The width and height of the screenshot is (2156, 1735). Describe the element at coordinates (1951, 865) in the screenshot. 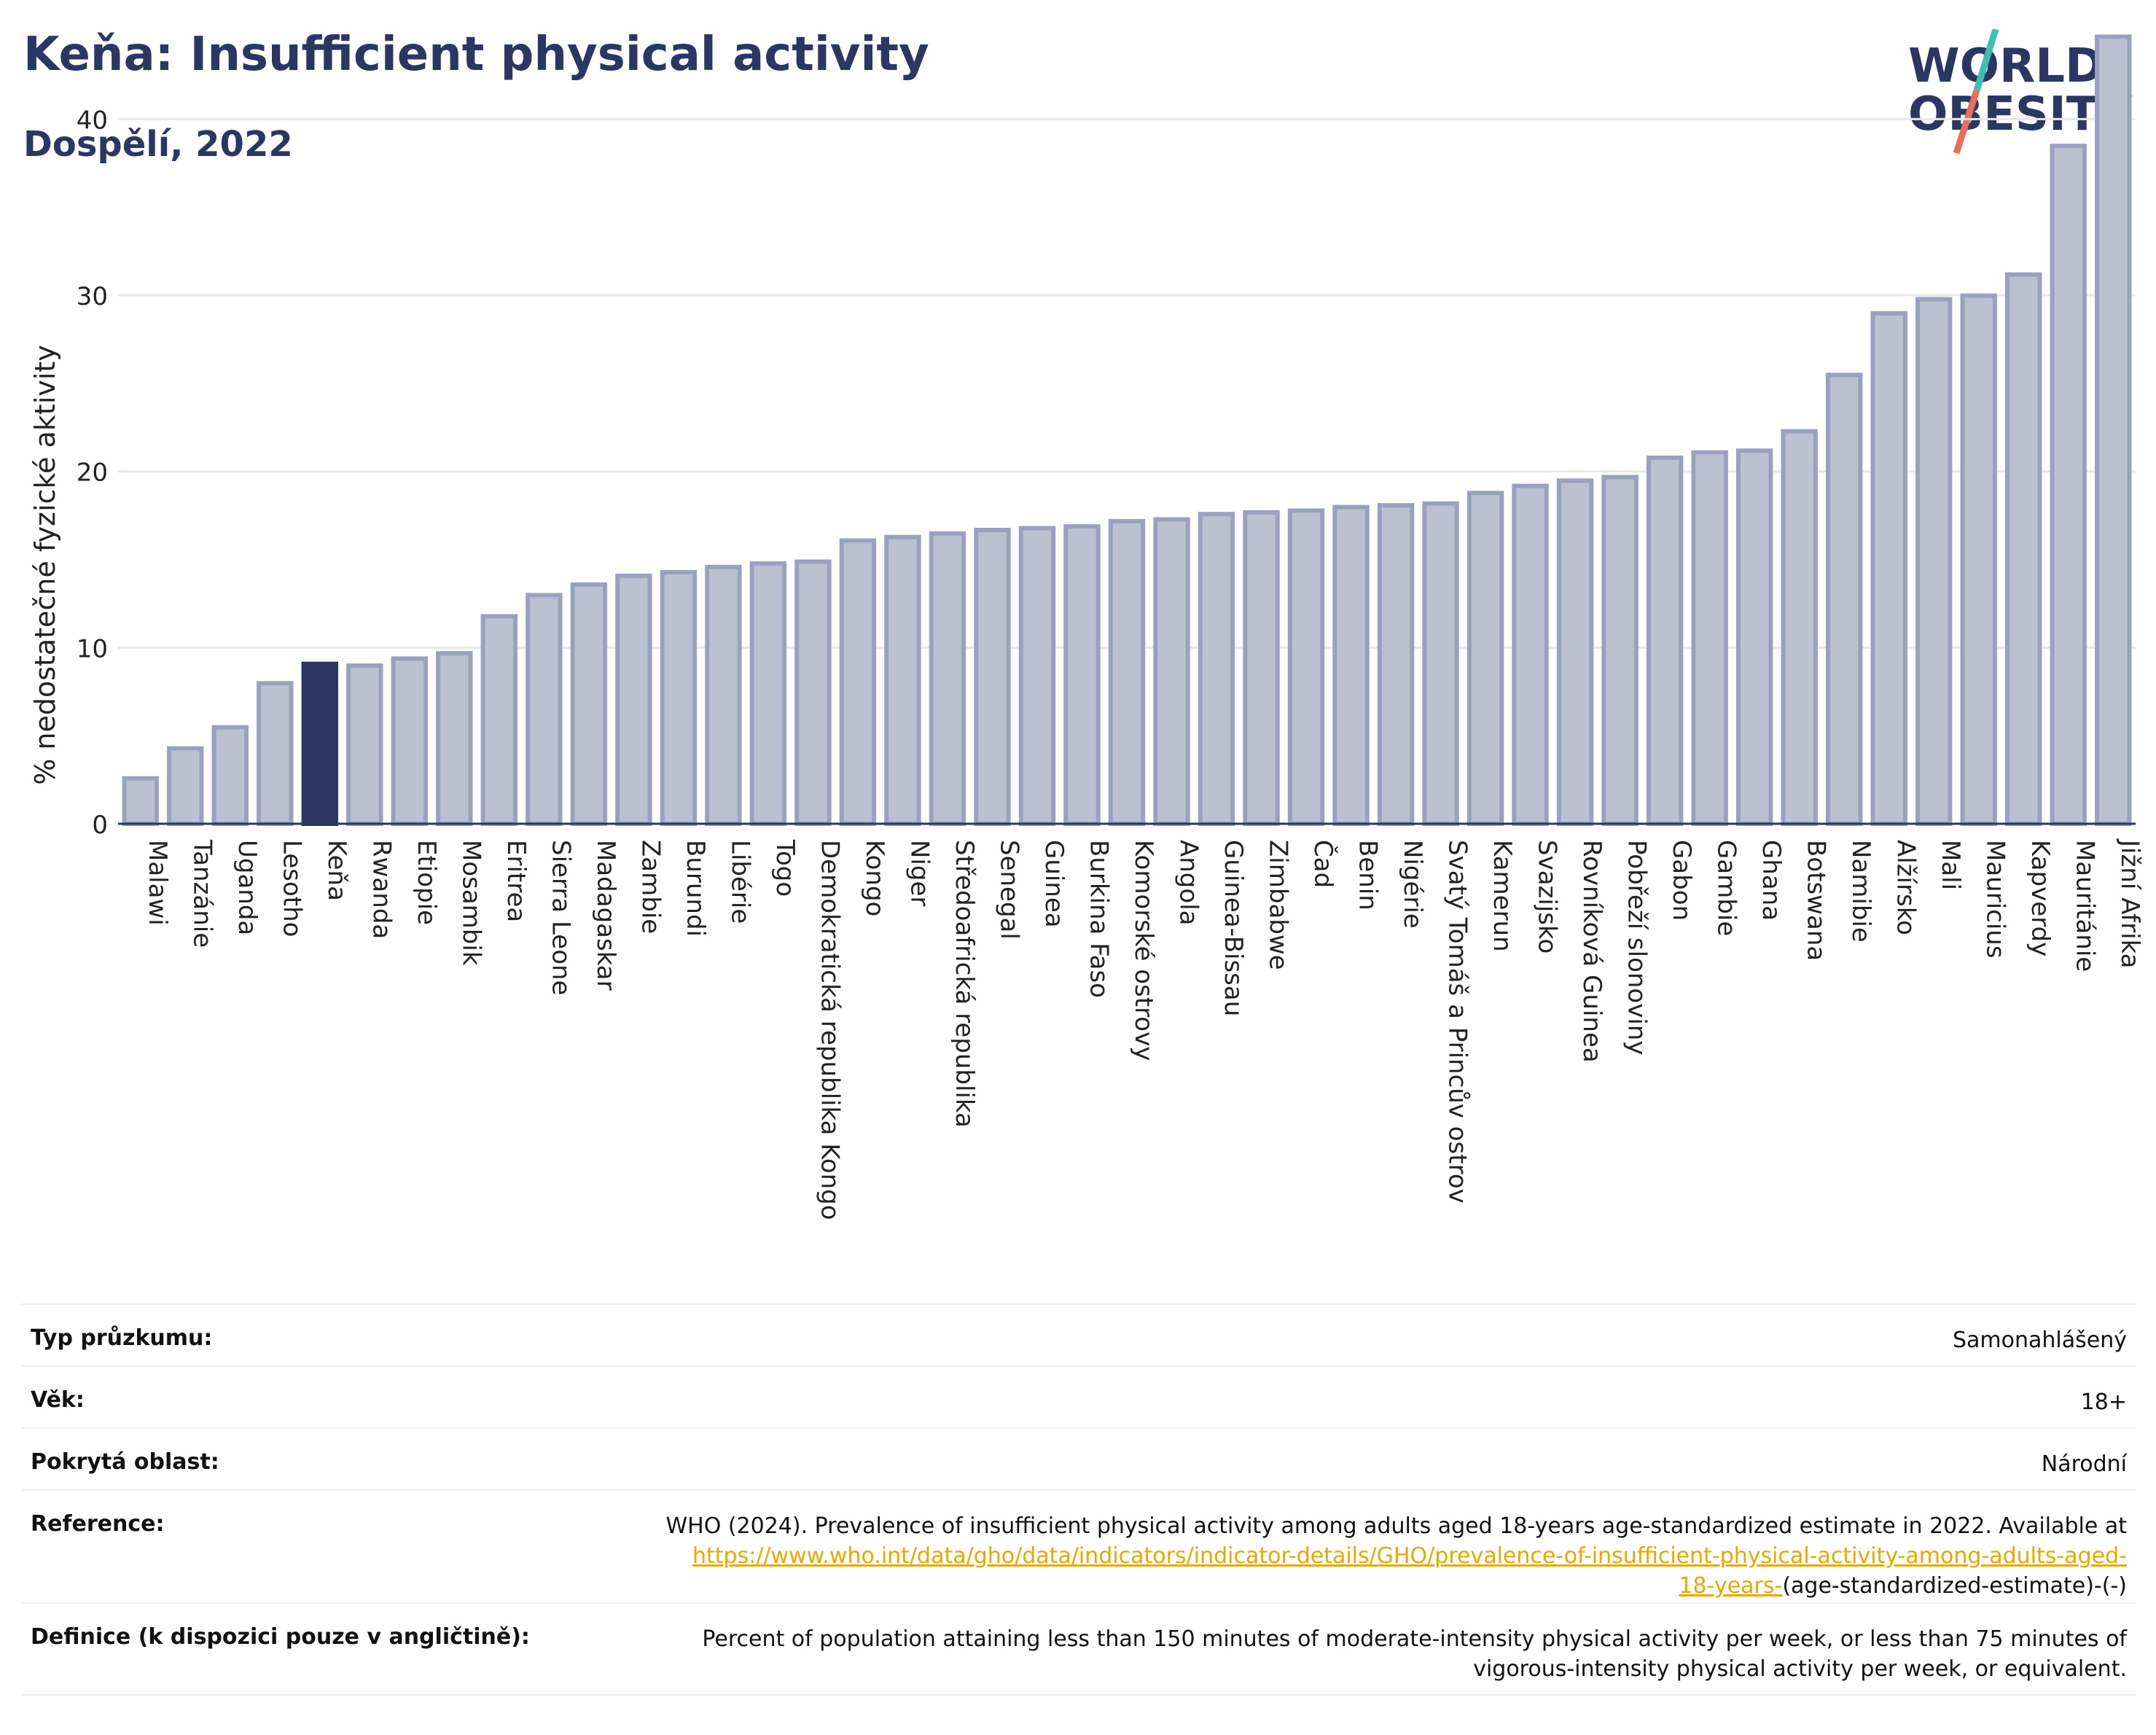

I see `x-tick-label: Mali` at that location.